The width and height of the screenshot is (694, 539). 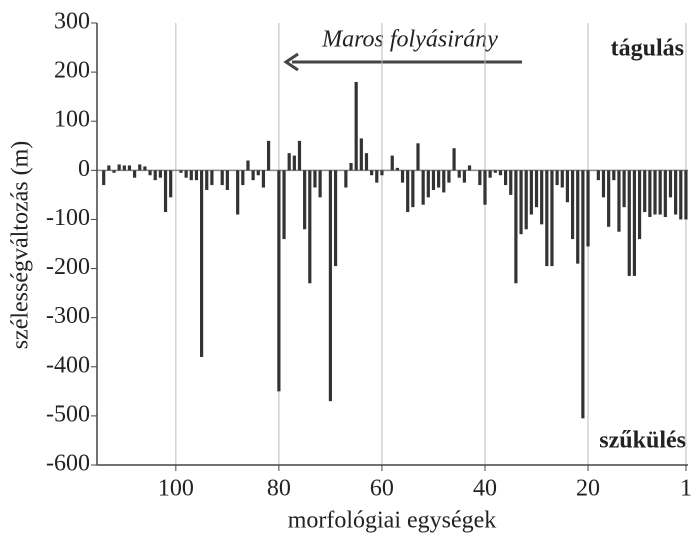 I want to click on y-tick-label: -200, so click(x=68, y=267).